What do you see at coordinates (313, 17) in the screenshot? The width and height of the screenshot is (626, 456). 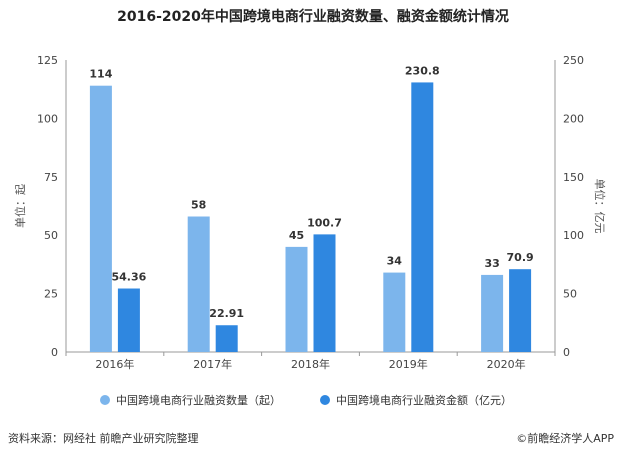 I see `chart-title: 2016-2020年中国跨境电商行业融资数量、融资金额统计情况` at bounding box center [313, 17].